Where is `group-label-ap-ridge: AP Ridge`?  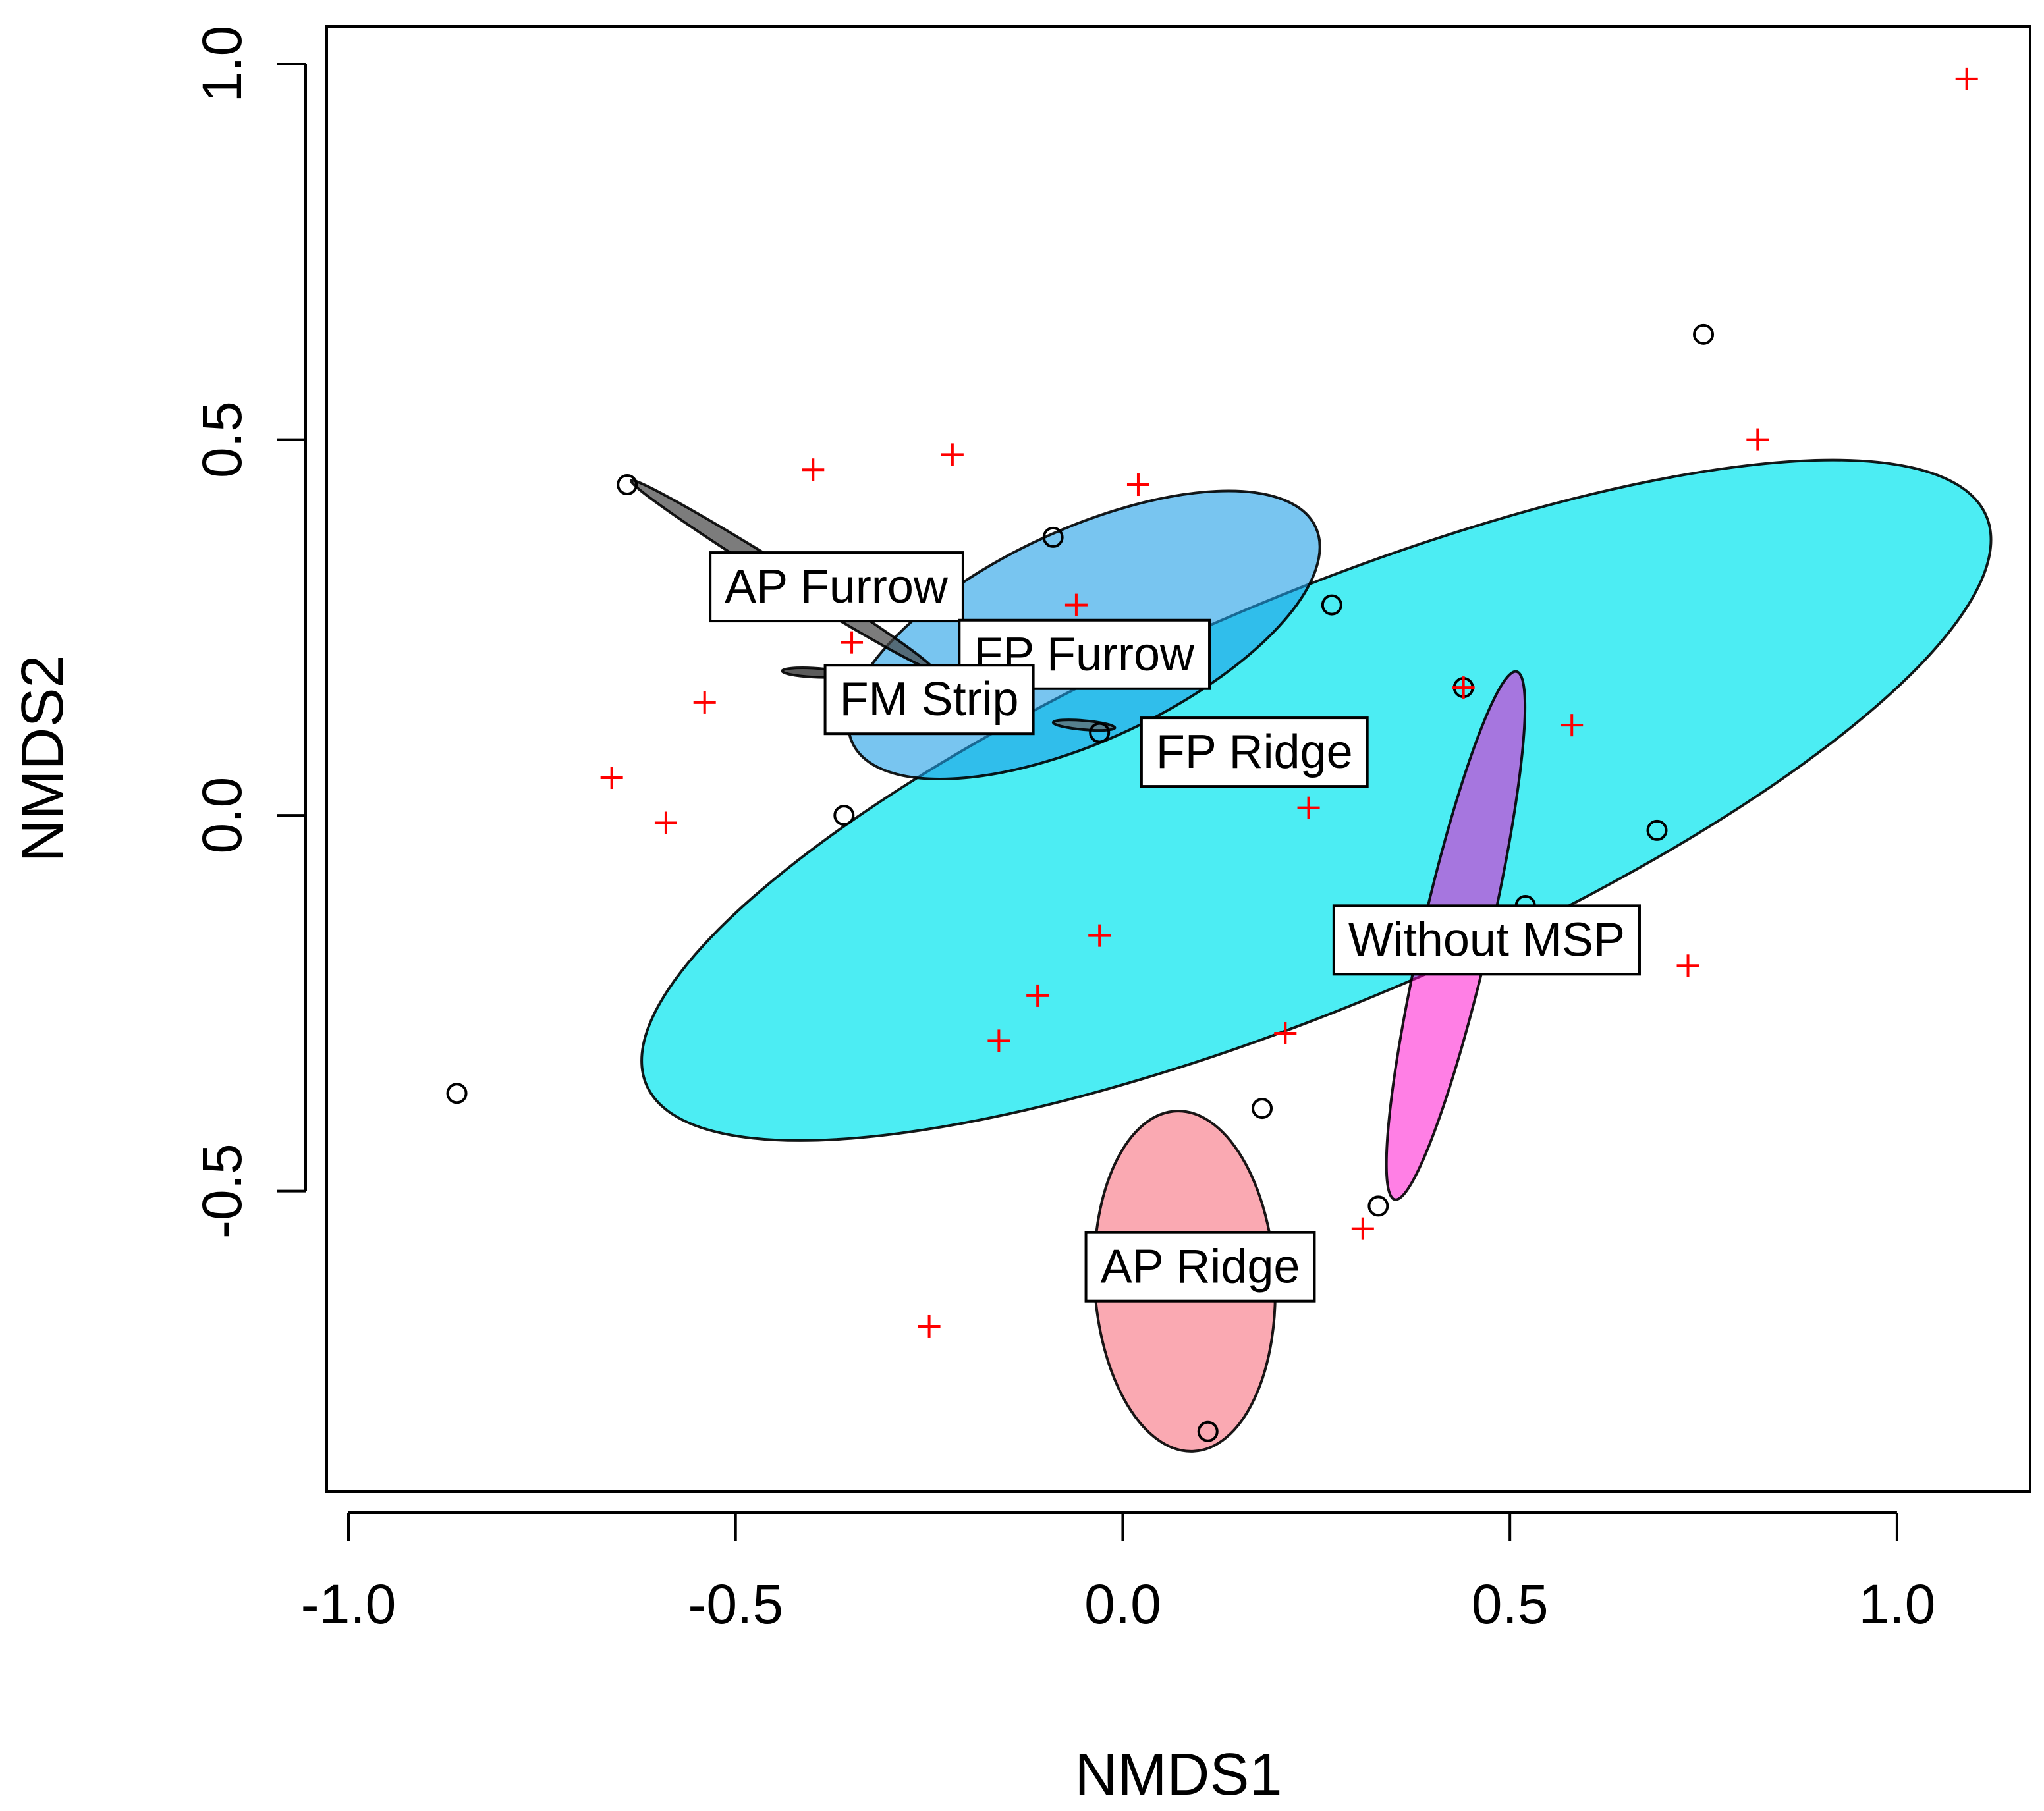 group-label-ap-ridge: AP Ridge is located at coordinates (1200, 1267).